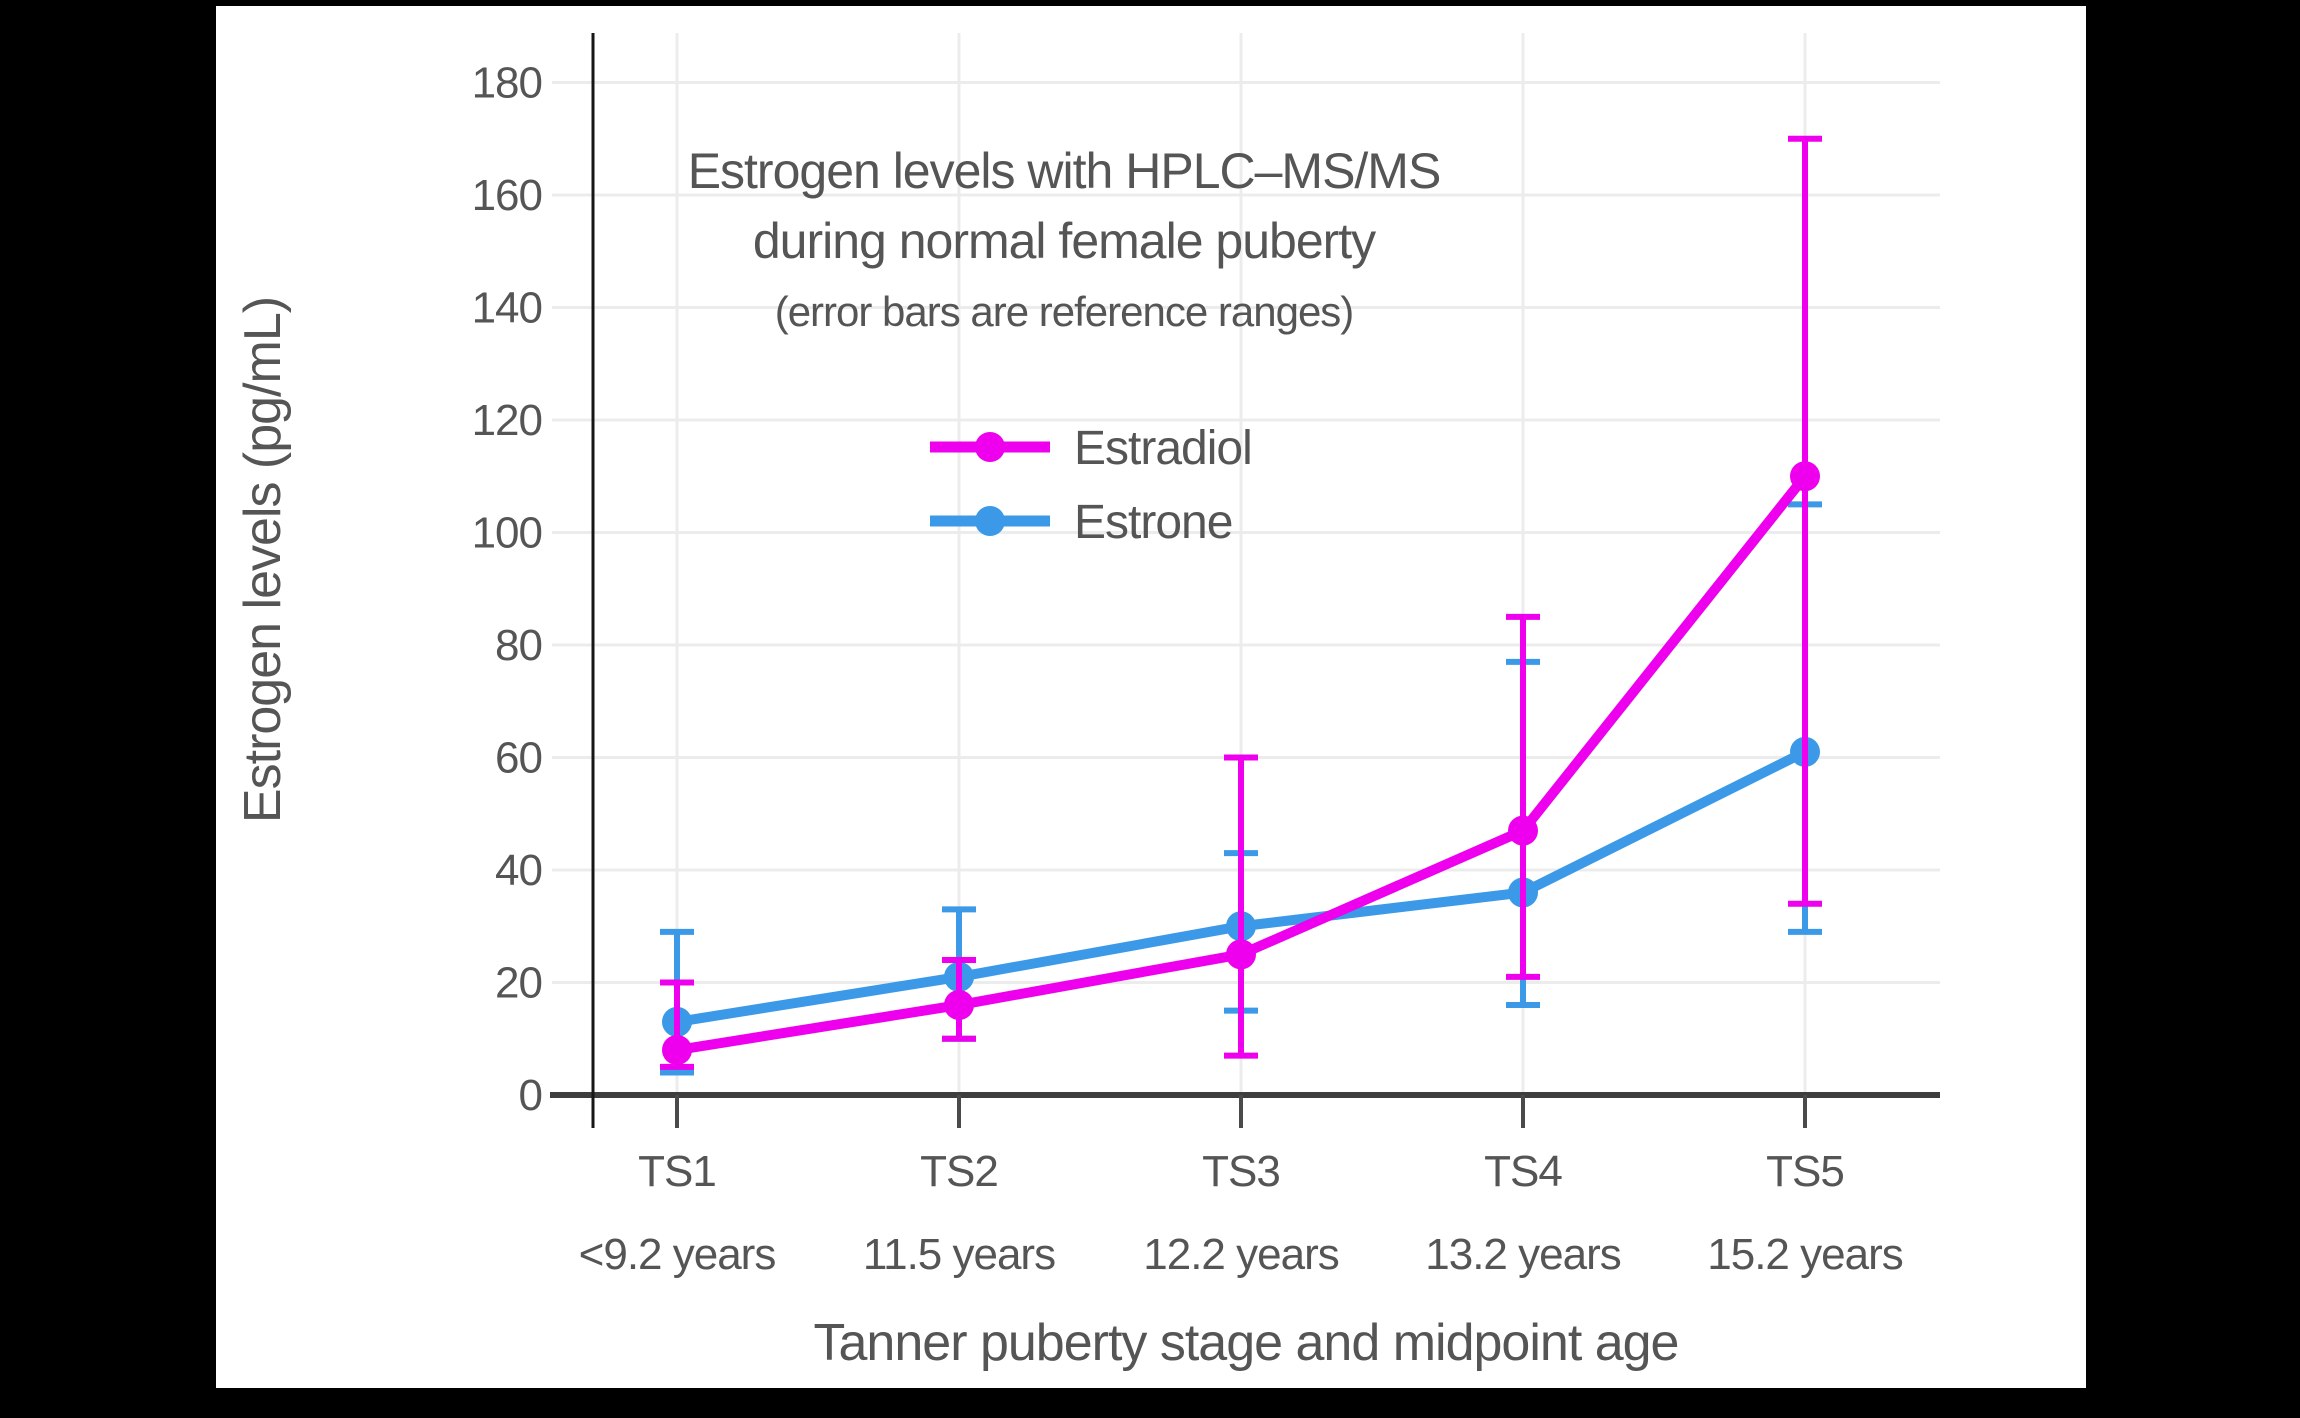 Image resolution: width=2300 pixels, height=1418 pixels. What do you see at coordinates (1805, 521) in the screenshot?
I see `error-bar-estradiol-ts5` at bounding box center [1805, 521].